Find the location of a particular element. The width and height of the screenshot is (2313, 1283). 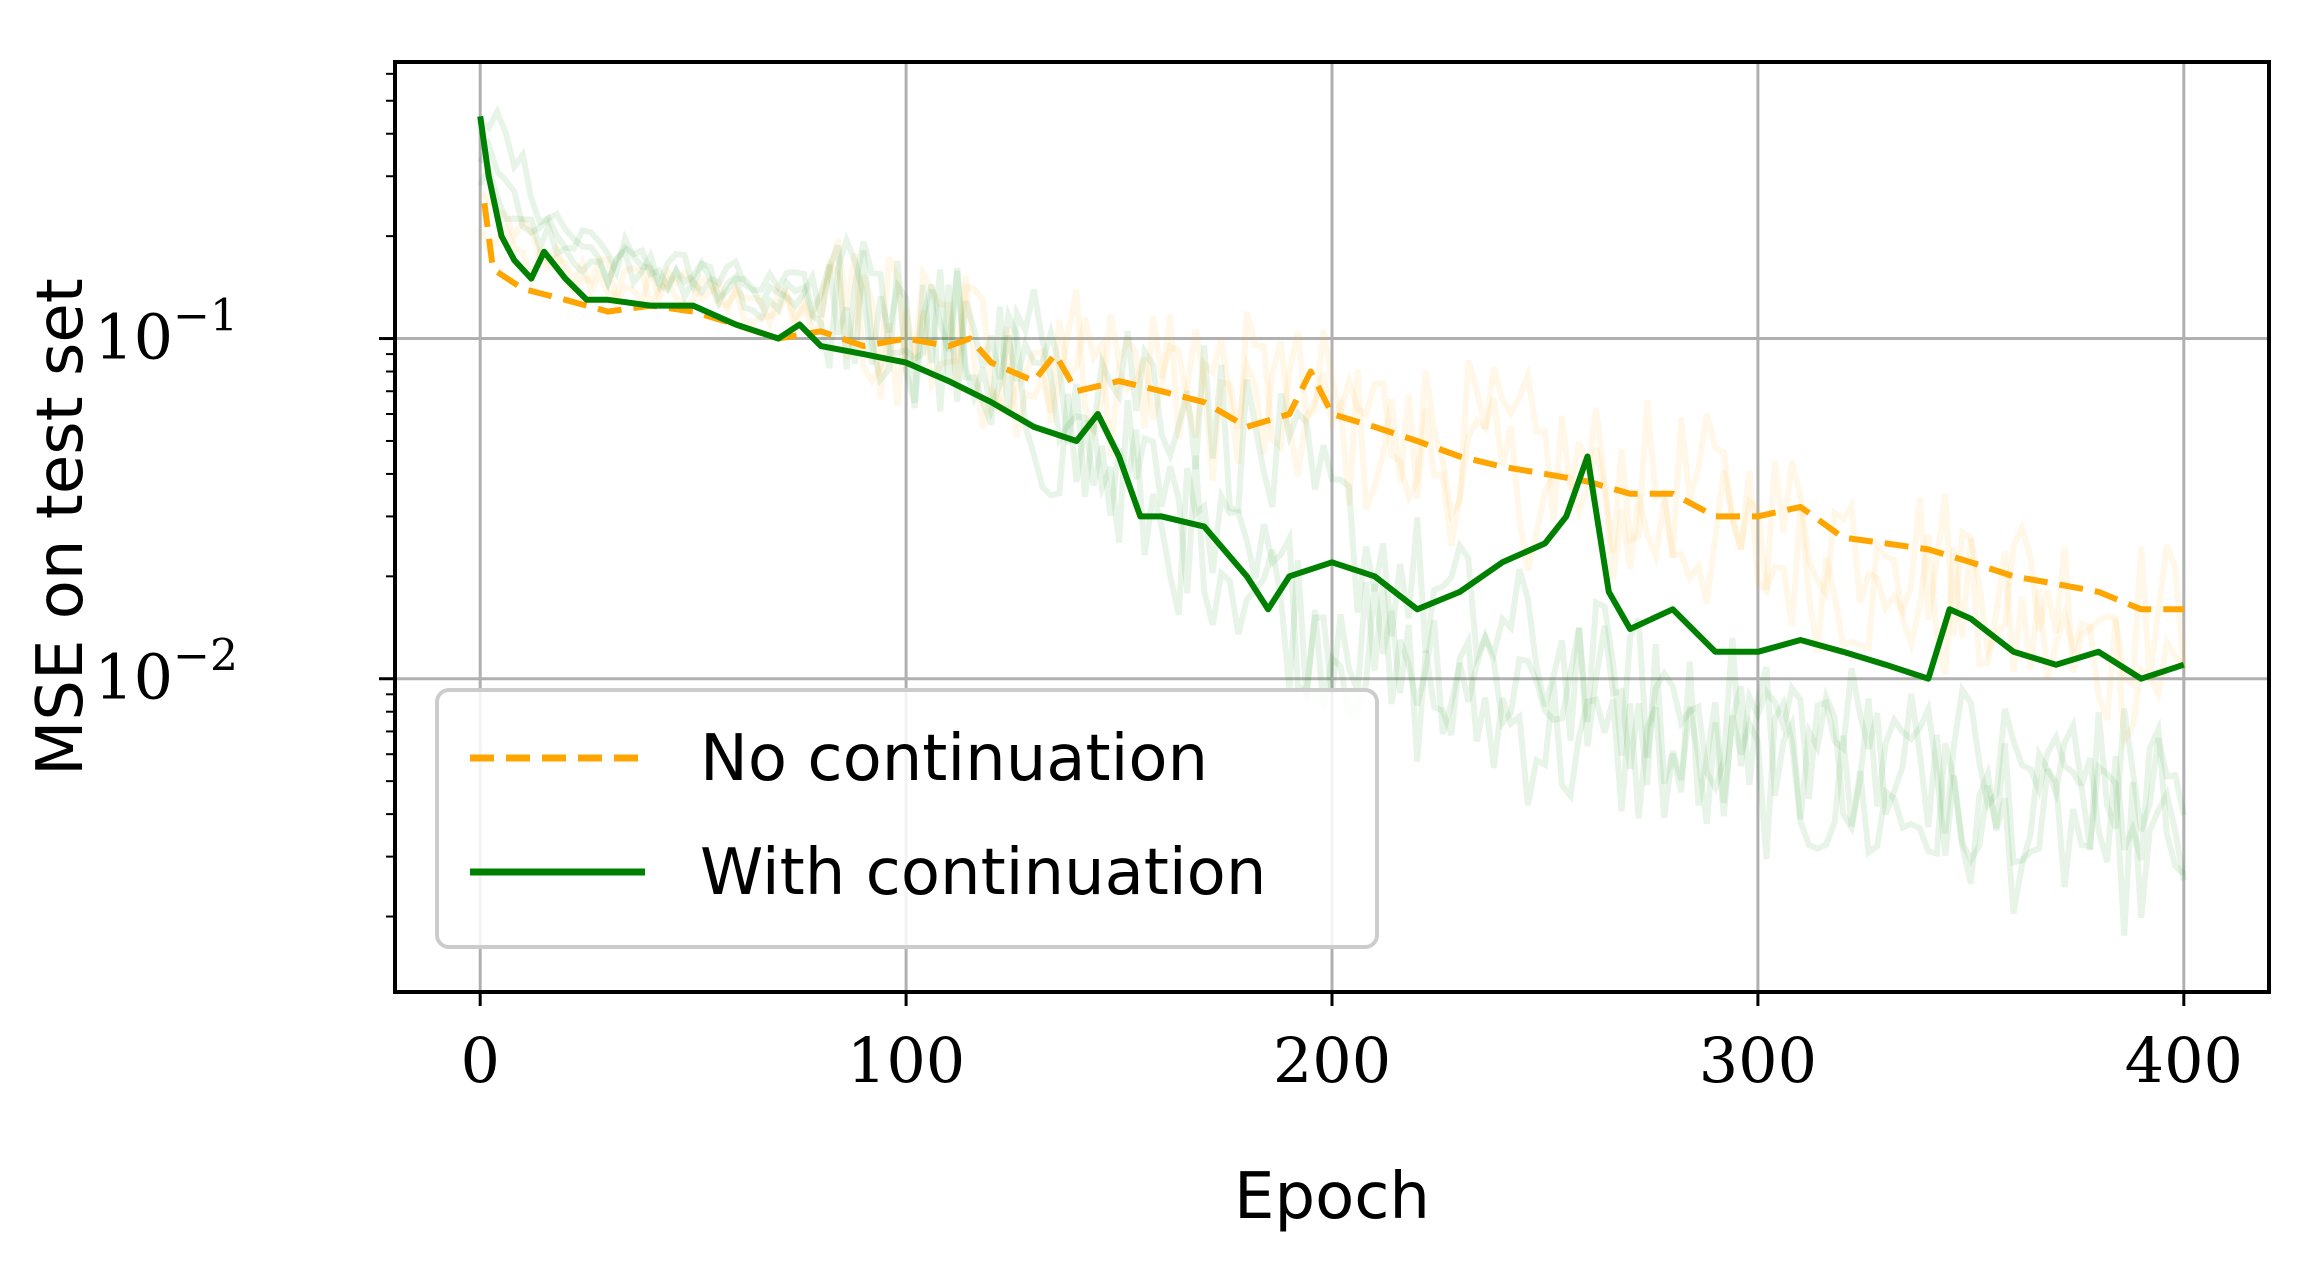

y-tick-exponent: −1 is located at coordinates (205, 316).